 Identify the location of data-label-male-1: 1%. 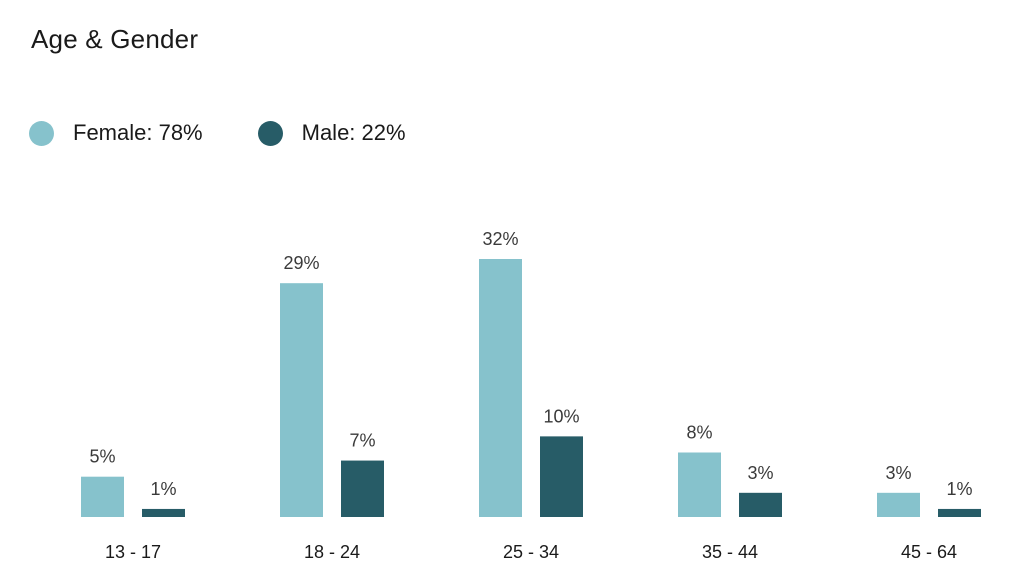
(163, 489).